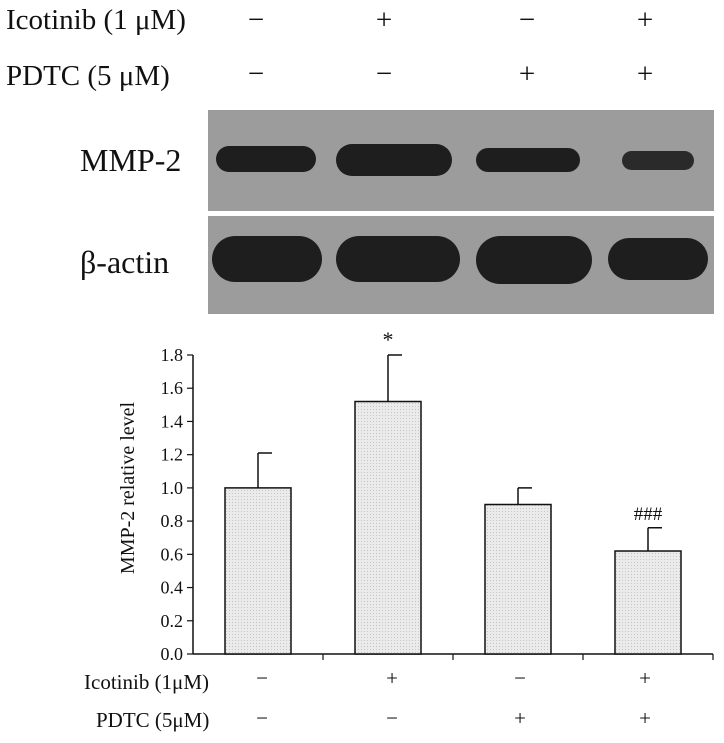  I want to click on icotinib-sign-lane-4-top: +, so click(645, 20).